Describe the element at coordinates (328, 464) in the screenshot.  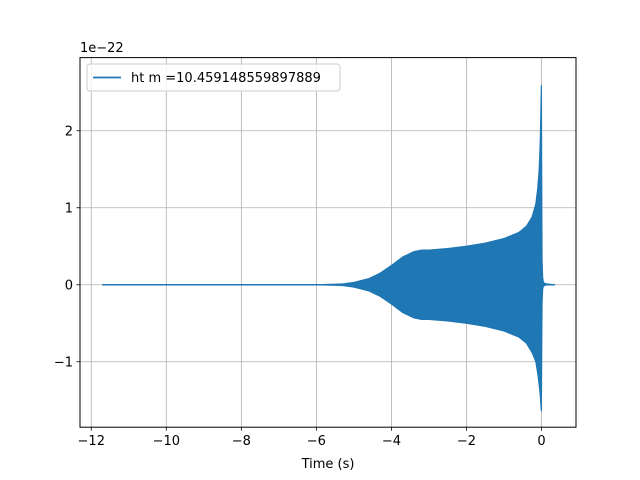
I see `x-axis-label: Time (s)` at that location.